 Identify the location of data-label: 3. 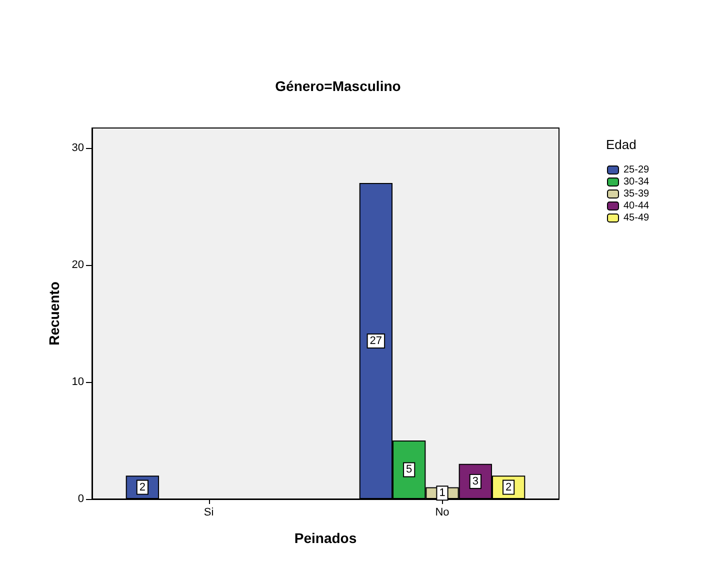
(475, 481).